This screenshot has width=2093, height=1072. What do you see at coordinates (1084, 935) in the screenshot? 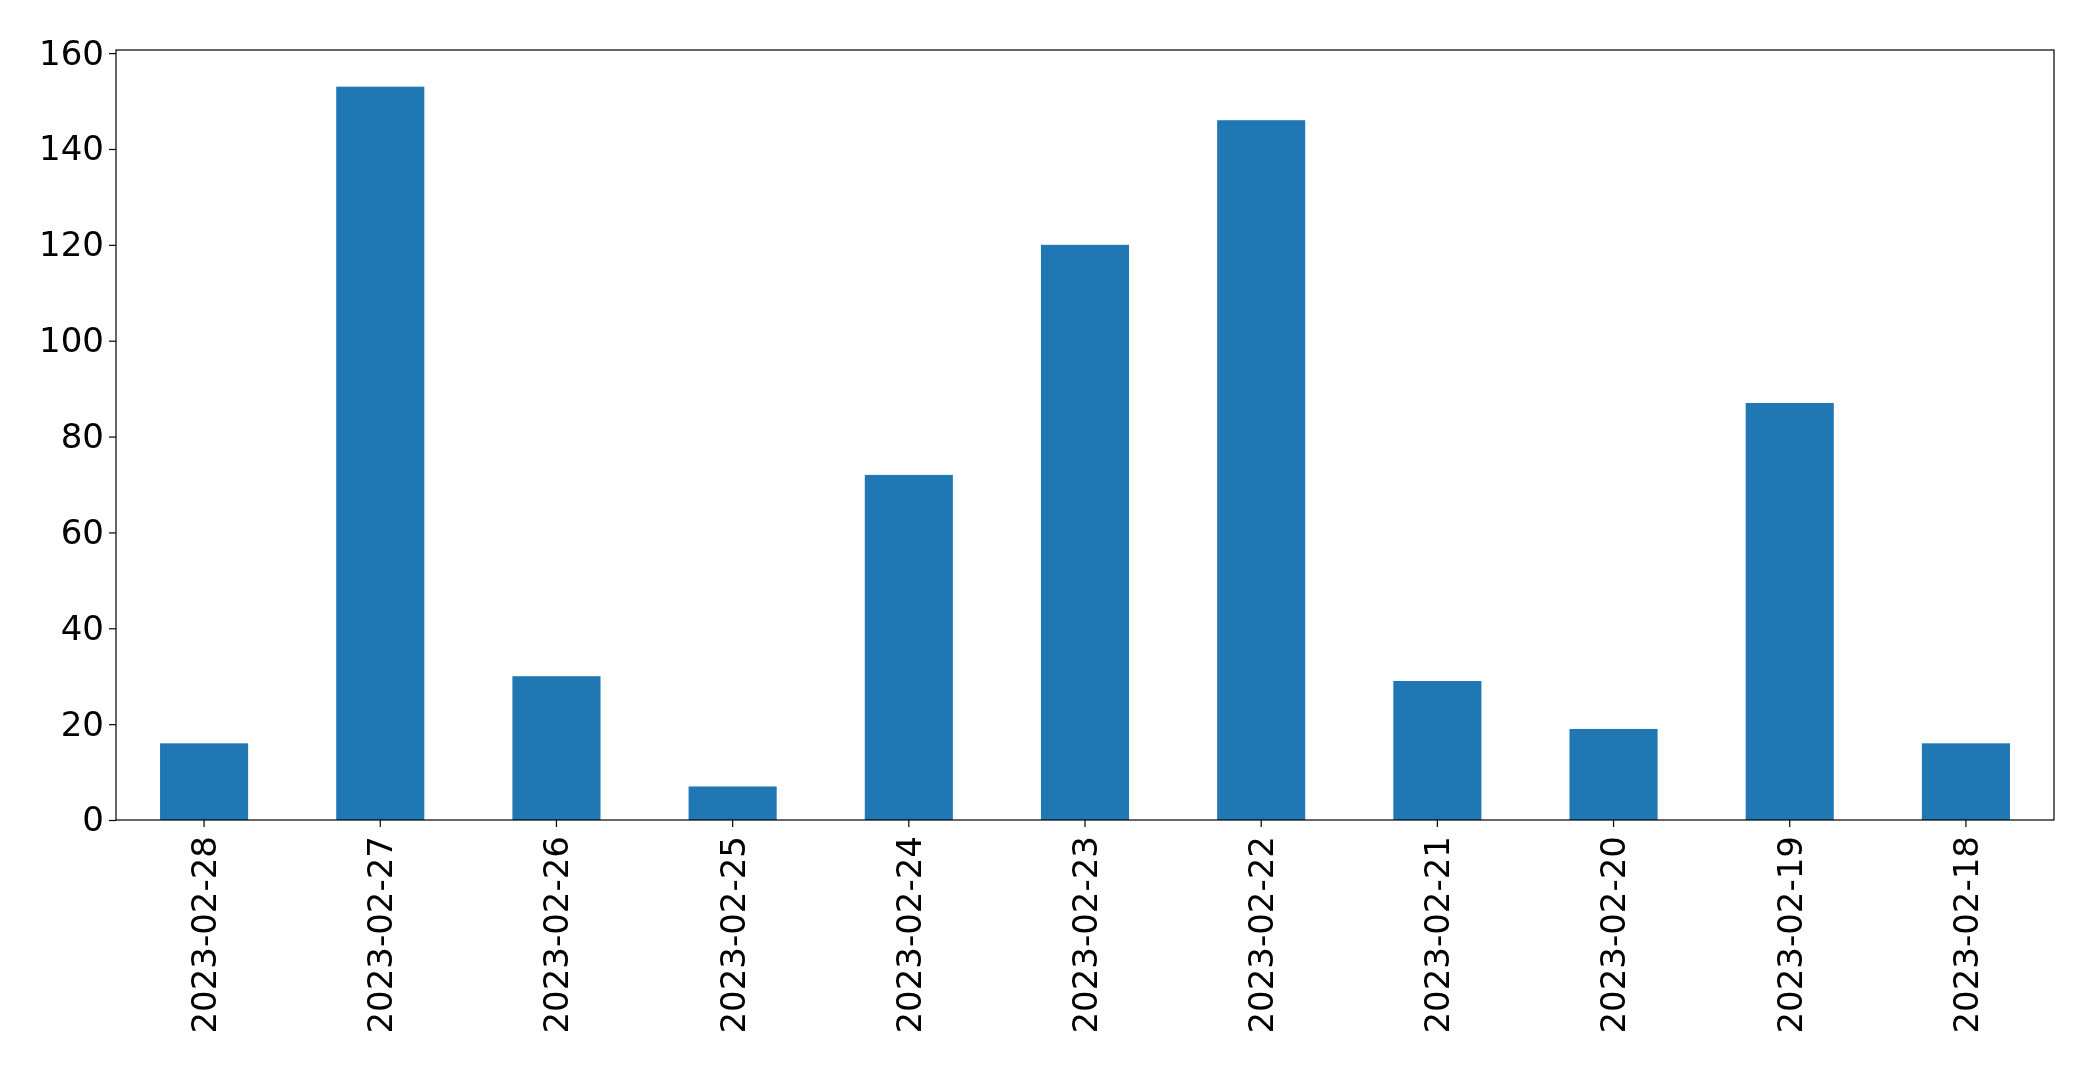
I see `x-tick-label: 2023-02-23` at bounding box center [1084, 935].